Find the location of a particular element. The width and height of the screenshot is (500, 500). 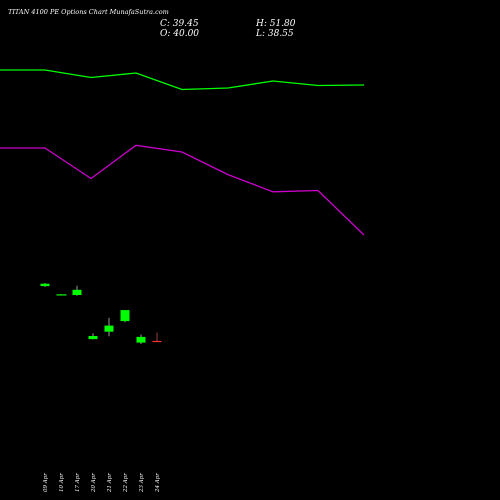

candles is located at coordinates (101, 313).